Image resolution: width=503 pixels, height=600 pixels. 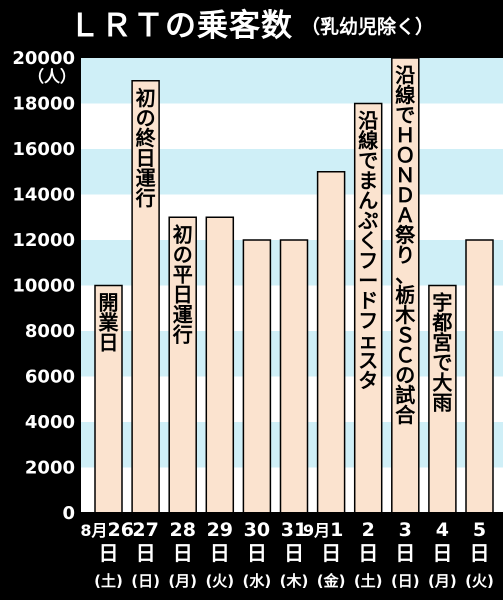 What do you see at coordinates (43, 104) in the screenshot?
I see `y-tick-label: 18000` at bounding box center [43, 104].